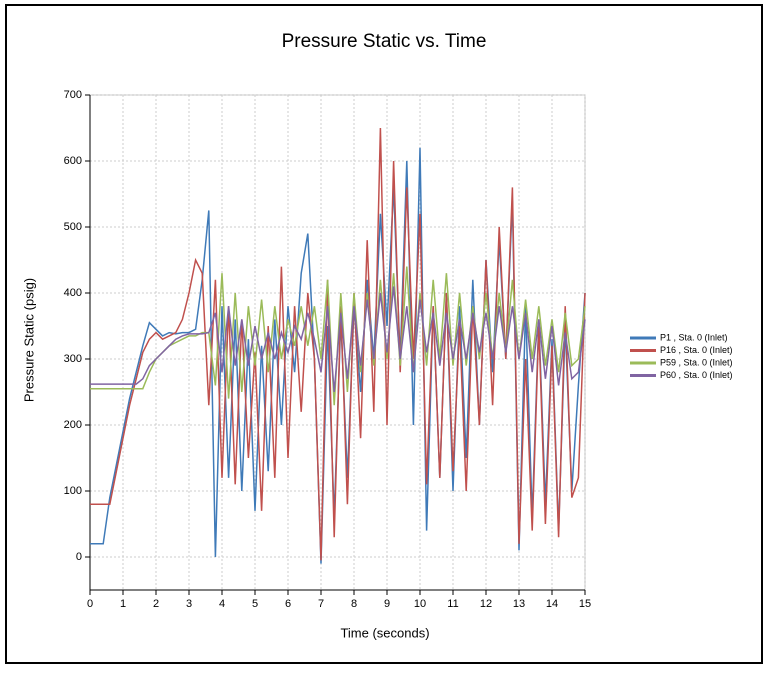 This screenshot has height=674, width=768. I want to click on x-tick-label: 11, so click(452, 604).